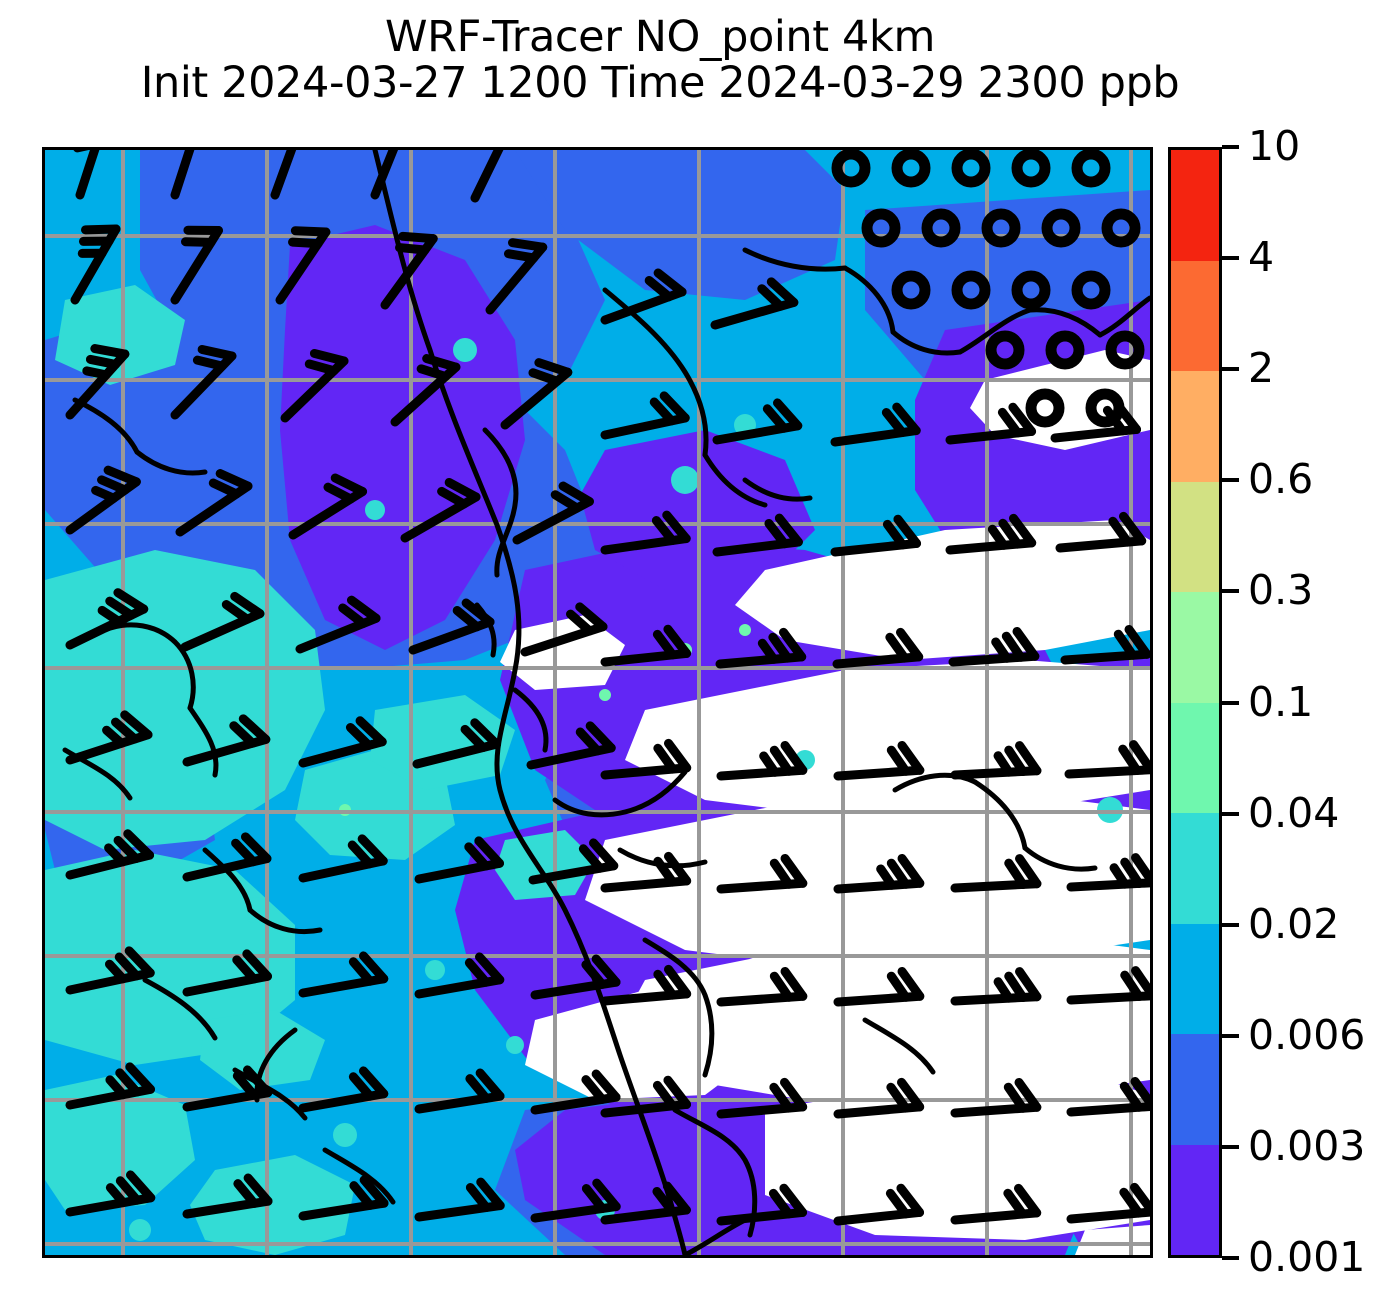  I want to click on colorbar, so click(1195, 702).